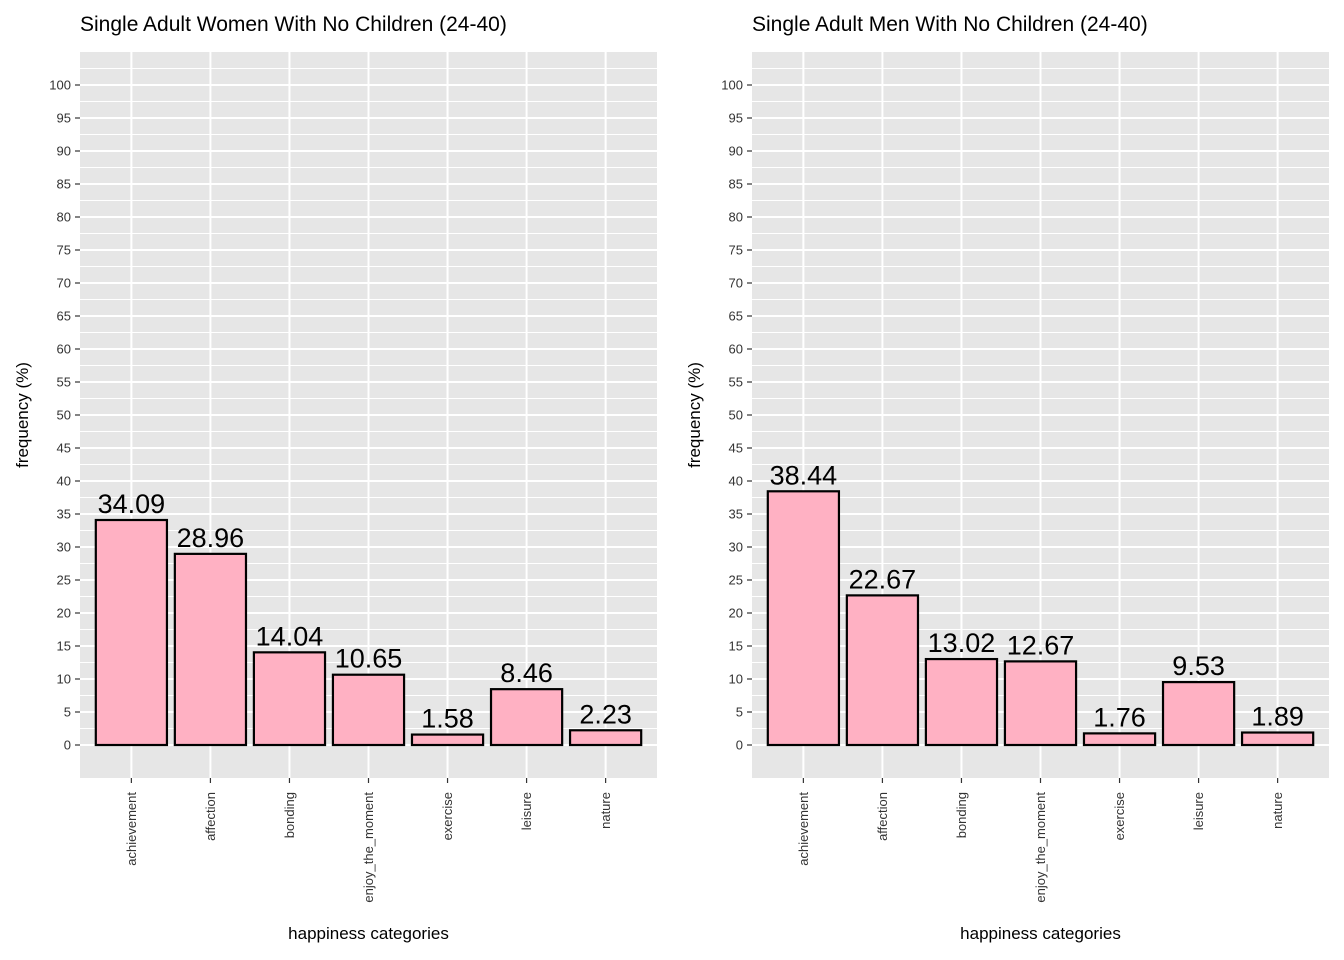  Describe the element at coordinates (132, 504) in the screenshot. I see `bar-value-label: 34.09` at that location.